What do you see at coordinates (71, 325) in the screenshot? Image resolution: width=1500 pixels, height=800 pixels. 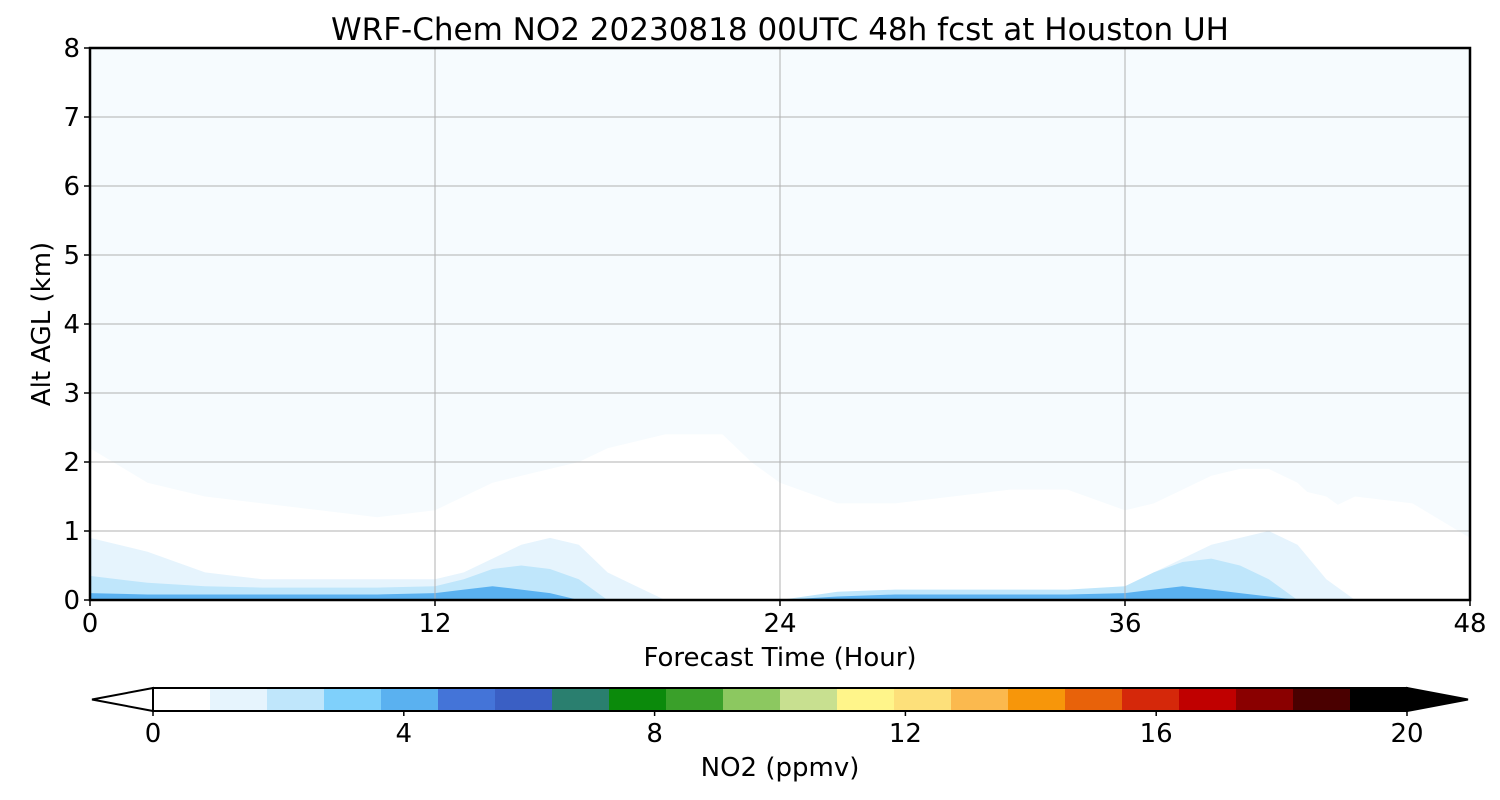 I see `y-tick-label-4: 4` at bounding box center [71, 325].